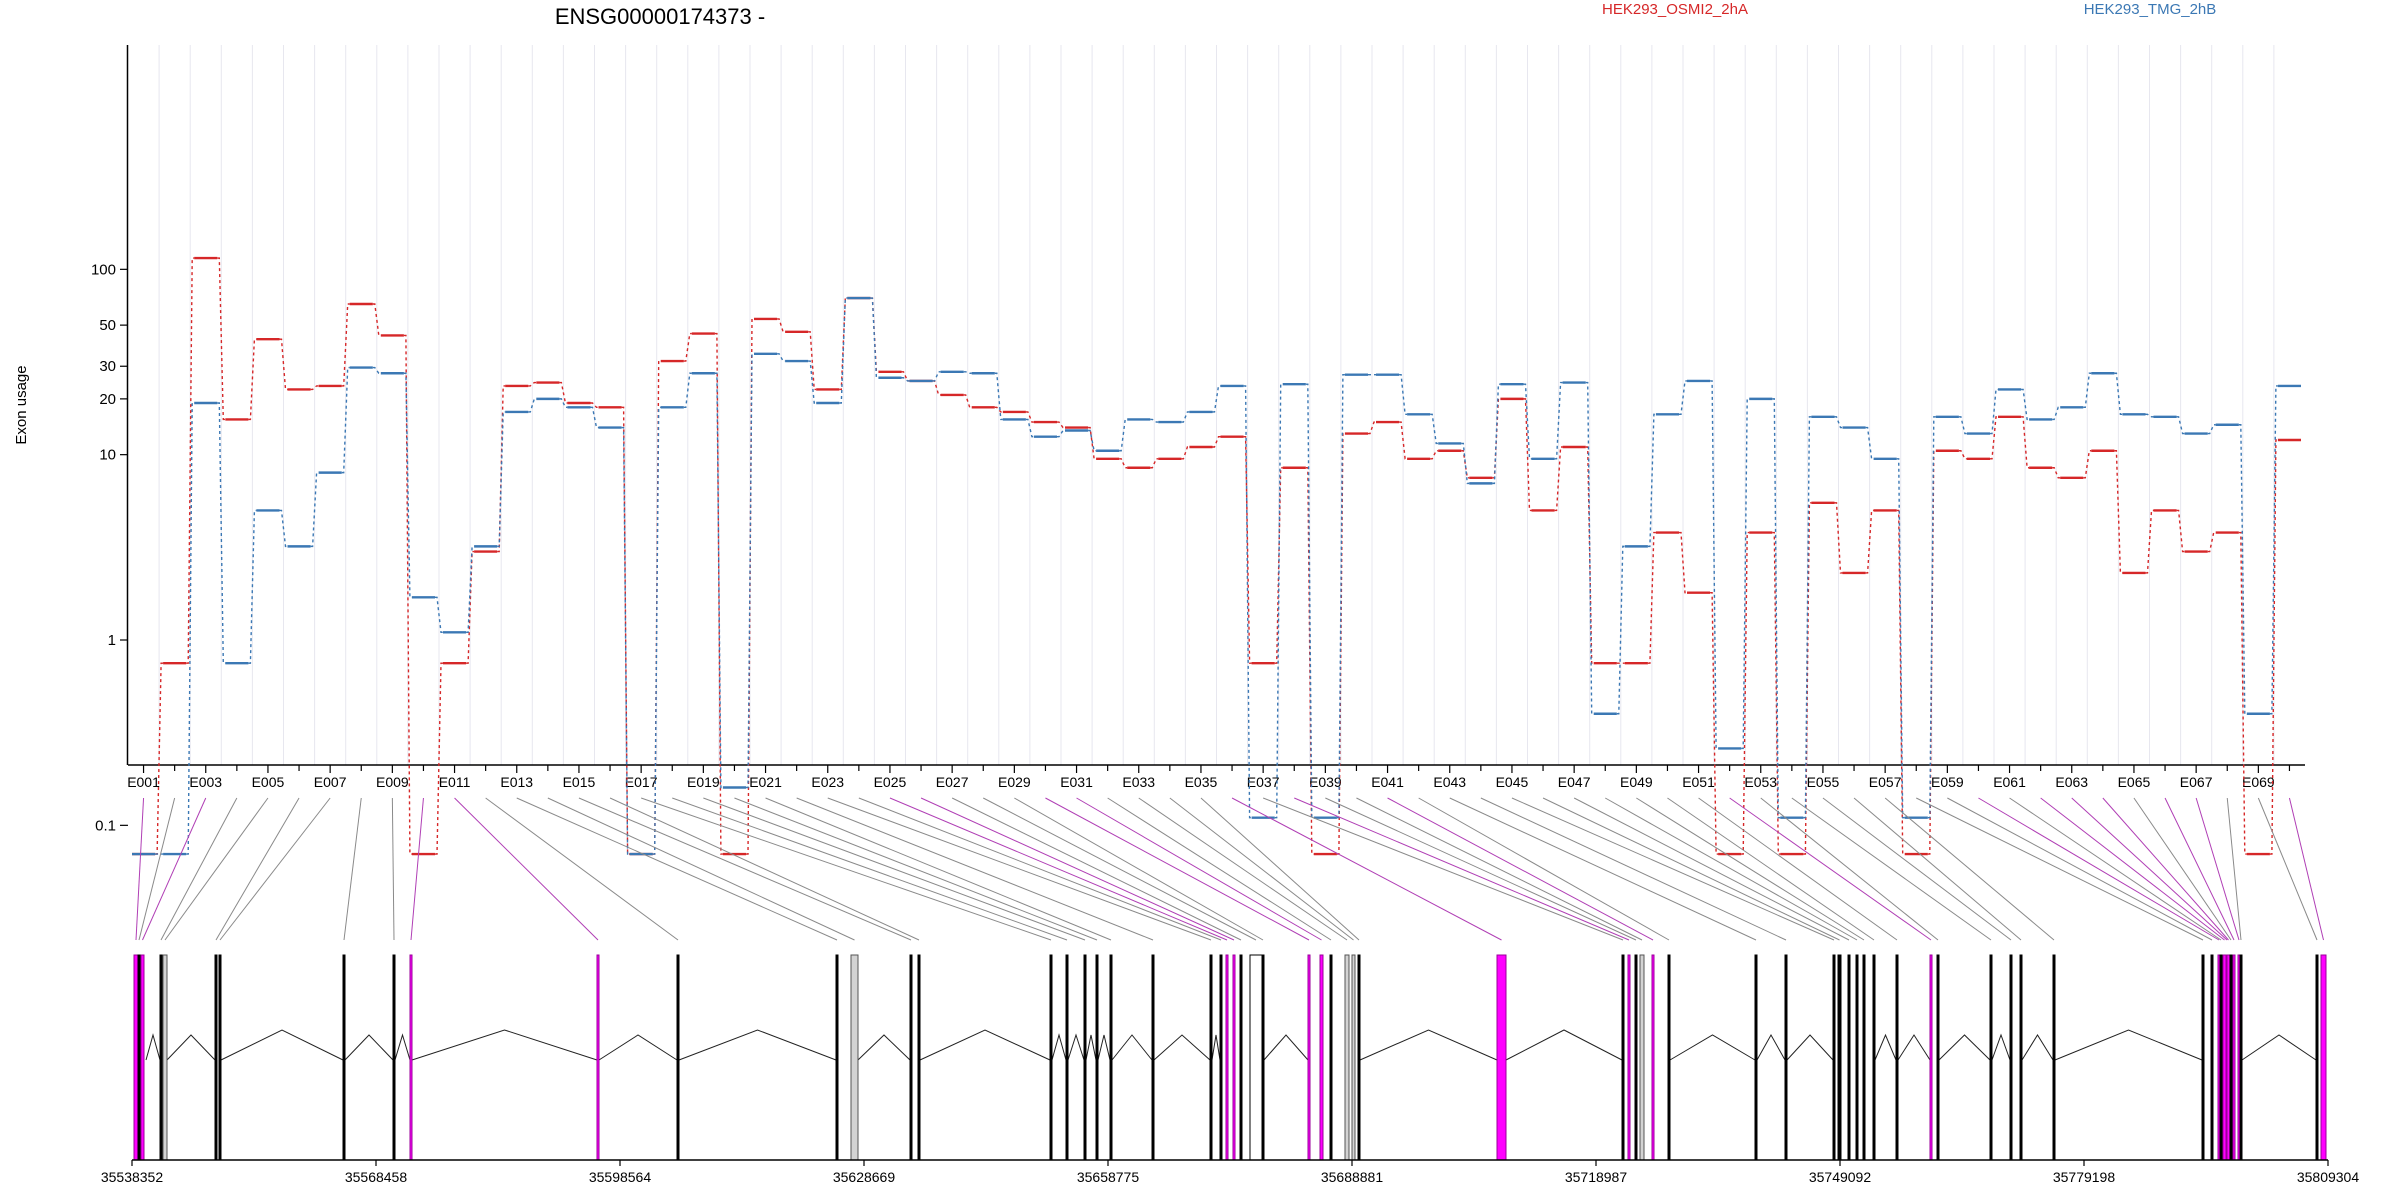 Image resolution: width=2400 pixels, height=1200 pixels. Describe the element at coordinates (205, 782) in the screenshot. I see `x-tick-label: E003` at that location.